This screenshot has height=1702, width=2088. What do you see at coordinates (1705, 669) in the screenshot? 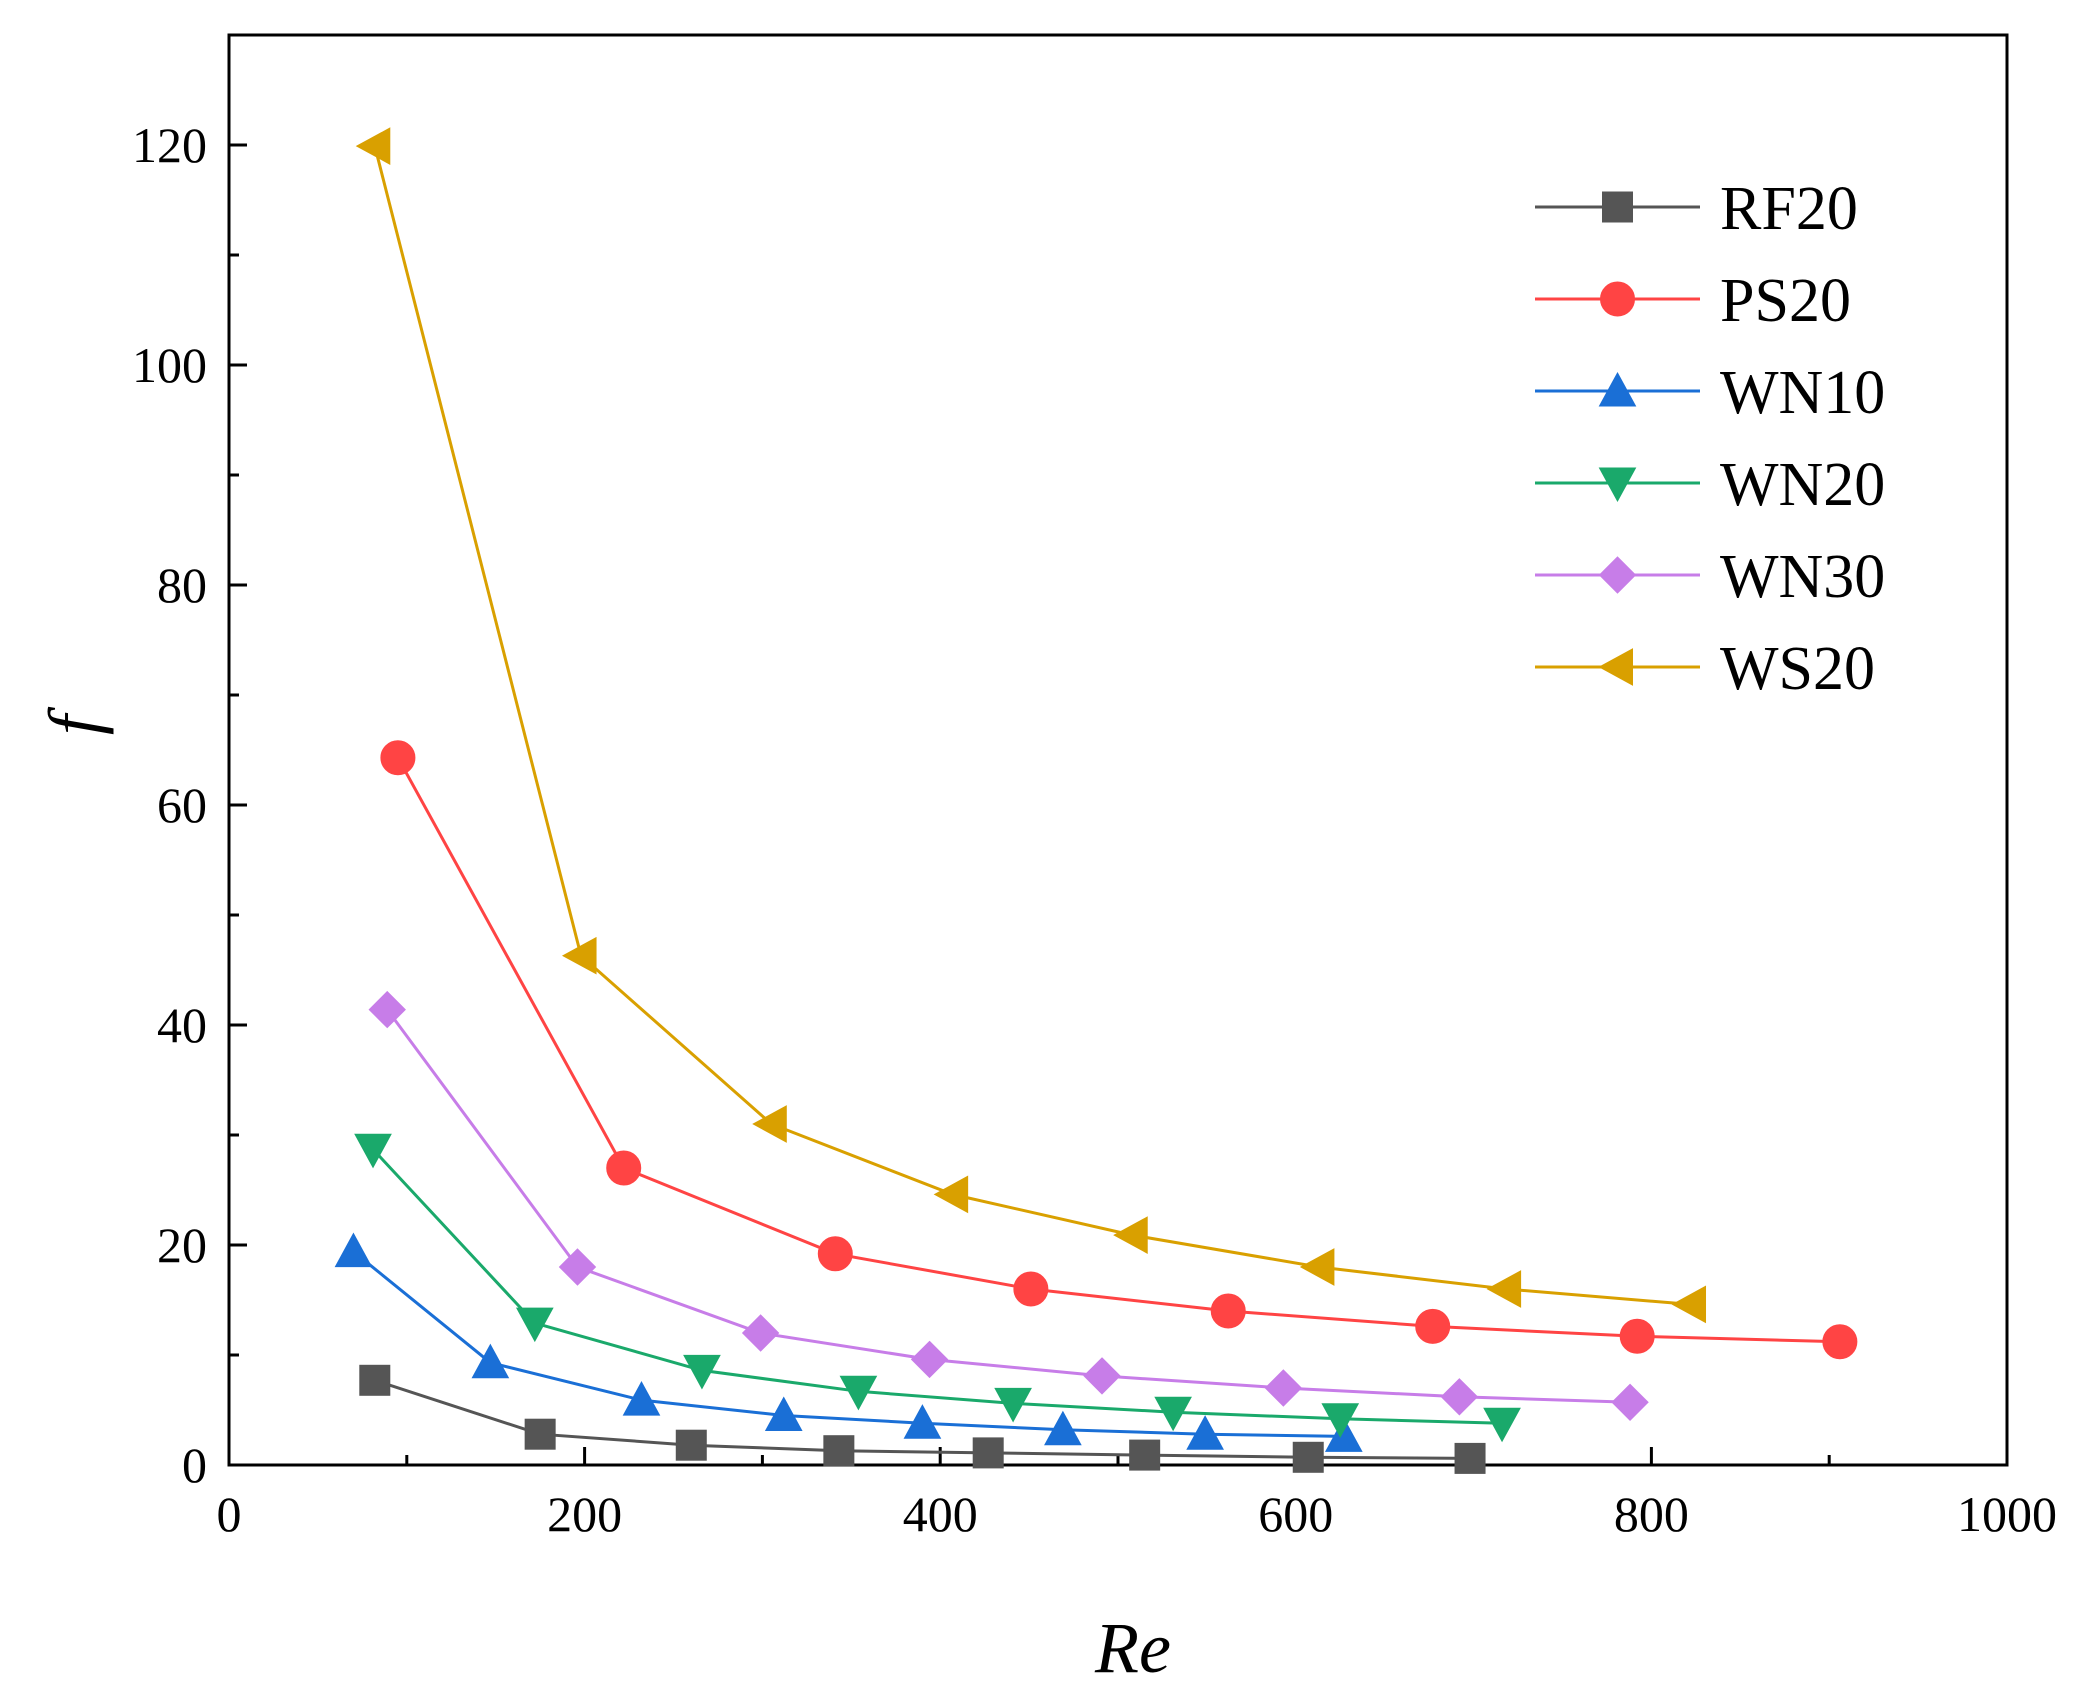
I see `legend-item: WS20` at bounding box center [1705, 669].